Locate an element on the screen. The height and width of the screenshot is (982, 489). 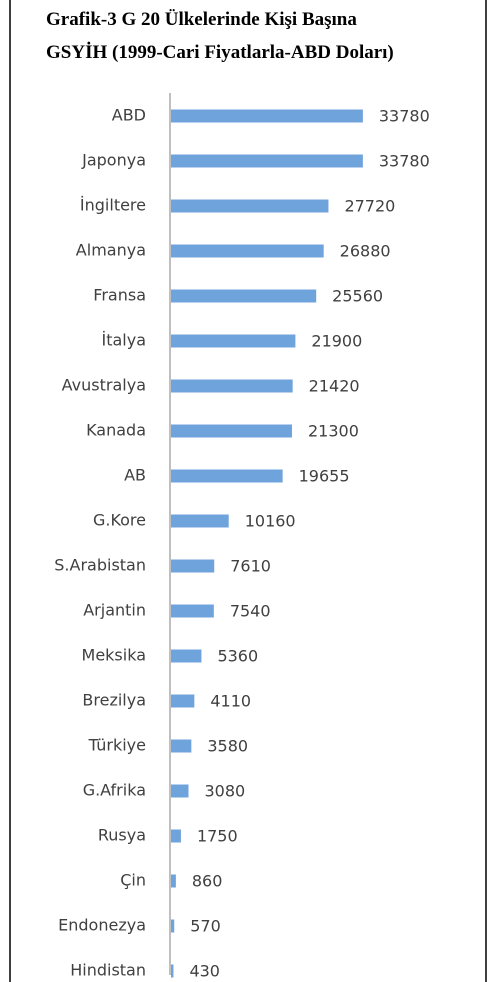
y-tick-label: Japonya is located at coordinates (113, 160).